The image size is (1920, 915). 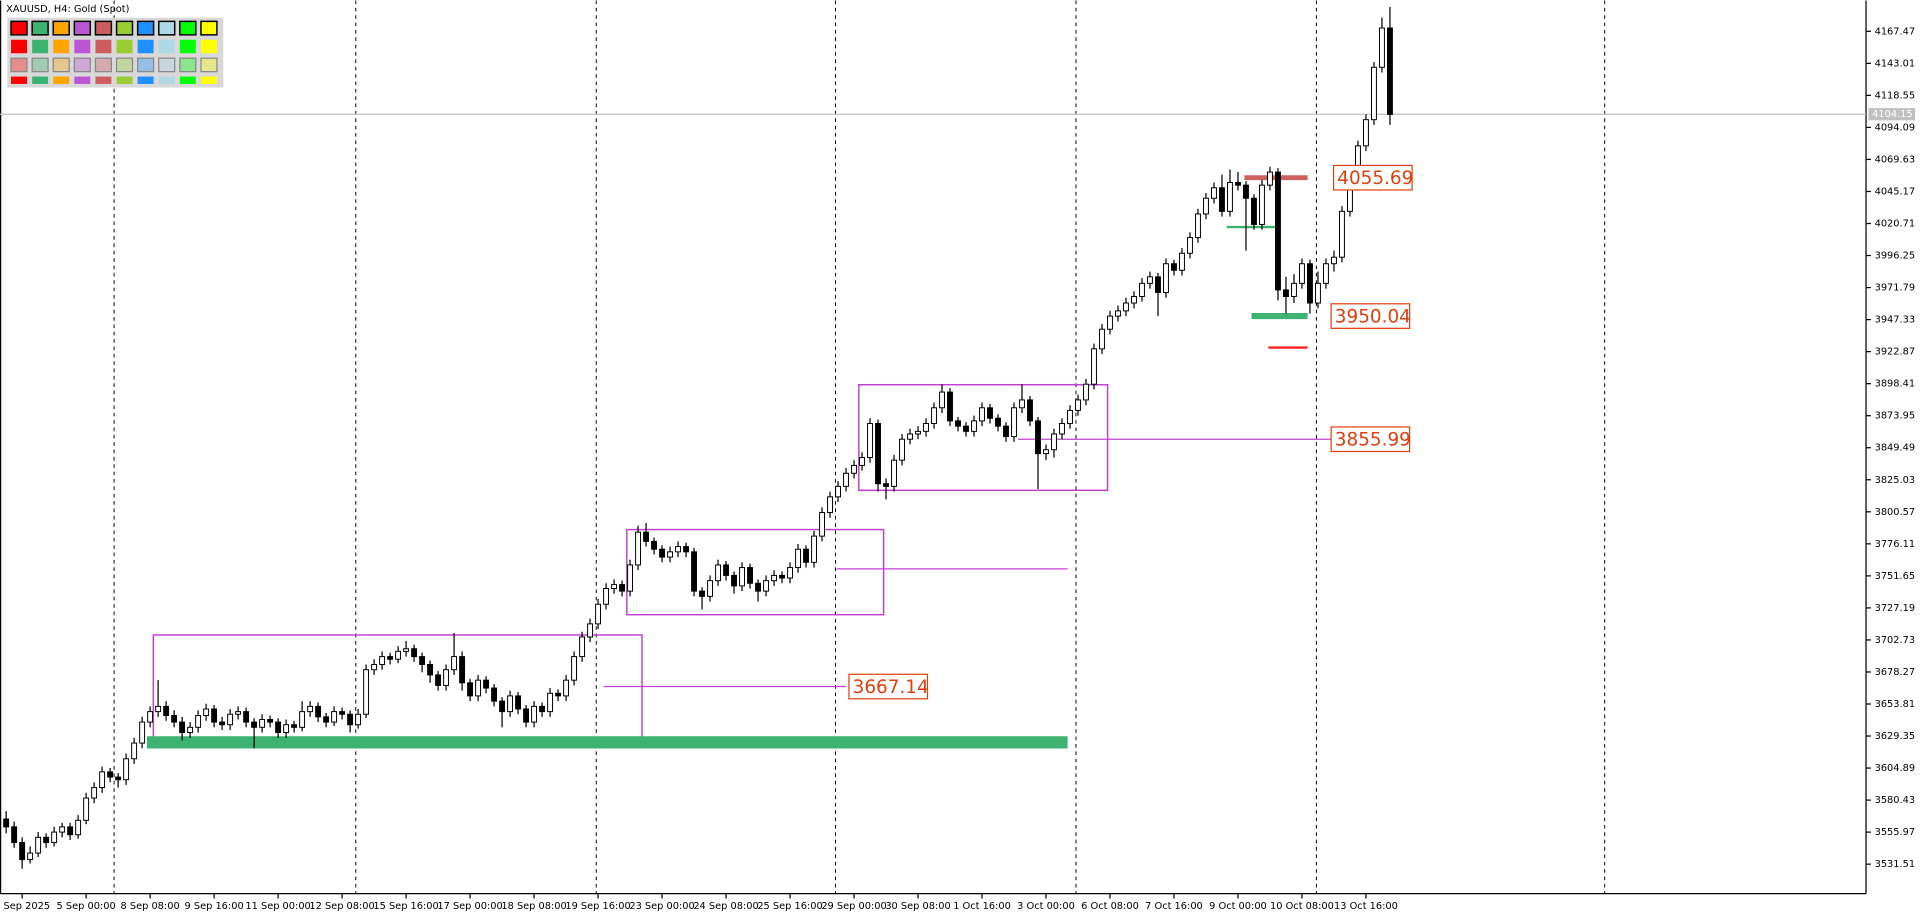 I want to click on y-tick-label: 3727.19, so click(x=1895, y=608).